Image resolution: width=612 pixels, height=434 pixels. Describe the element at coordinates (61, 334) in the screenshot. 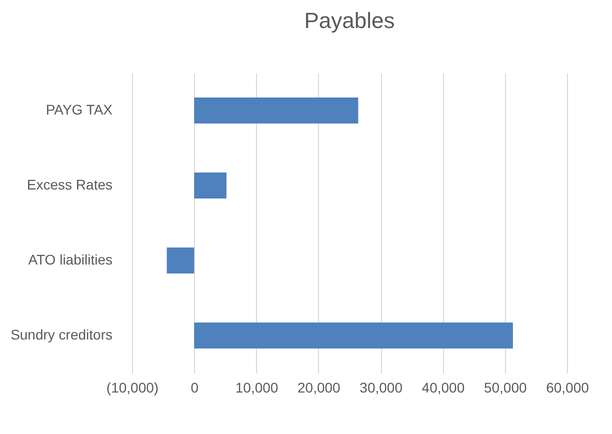

I see `y-tick-label: Sundry creditors` at that location.